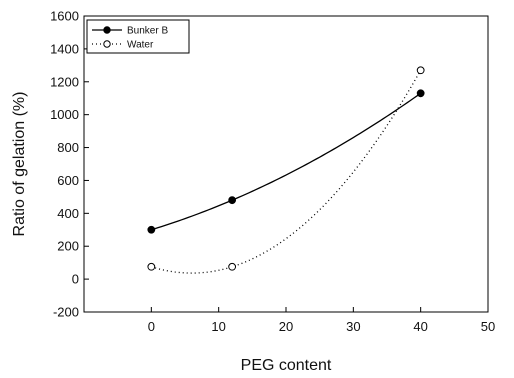 This screenshot has width=514, height=378. I want to click on x-tick-label: 20, so click(286, 326).